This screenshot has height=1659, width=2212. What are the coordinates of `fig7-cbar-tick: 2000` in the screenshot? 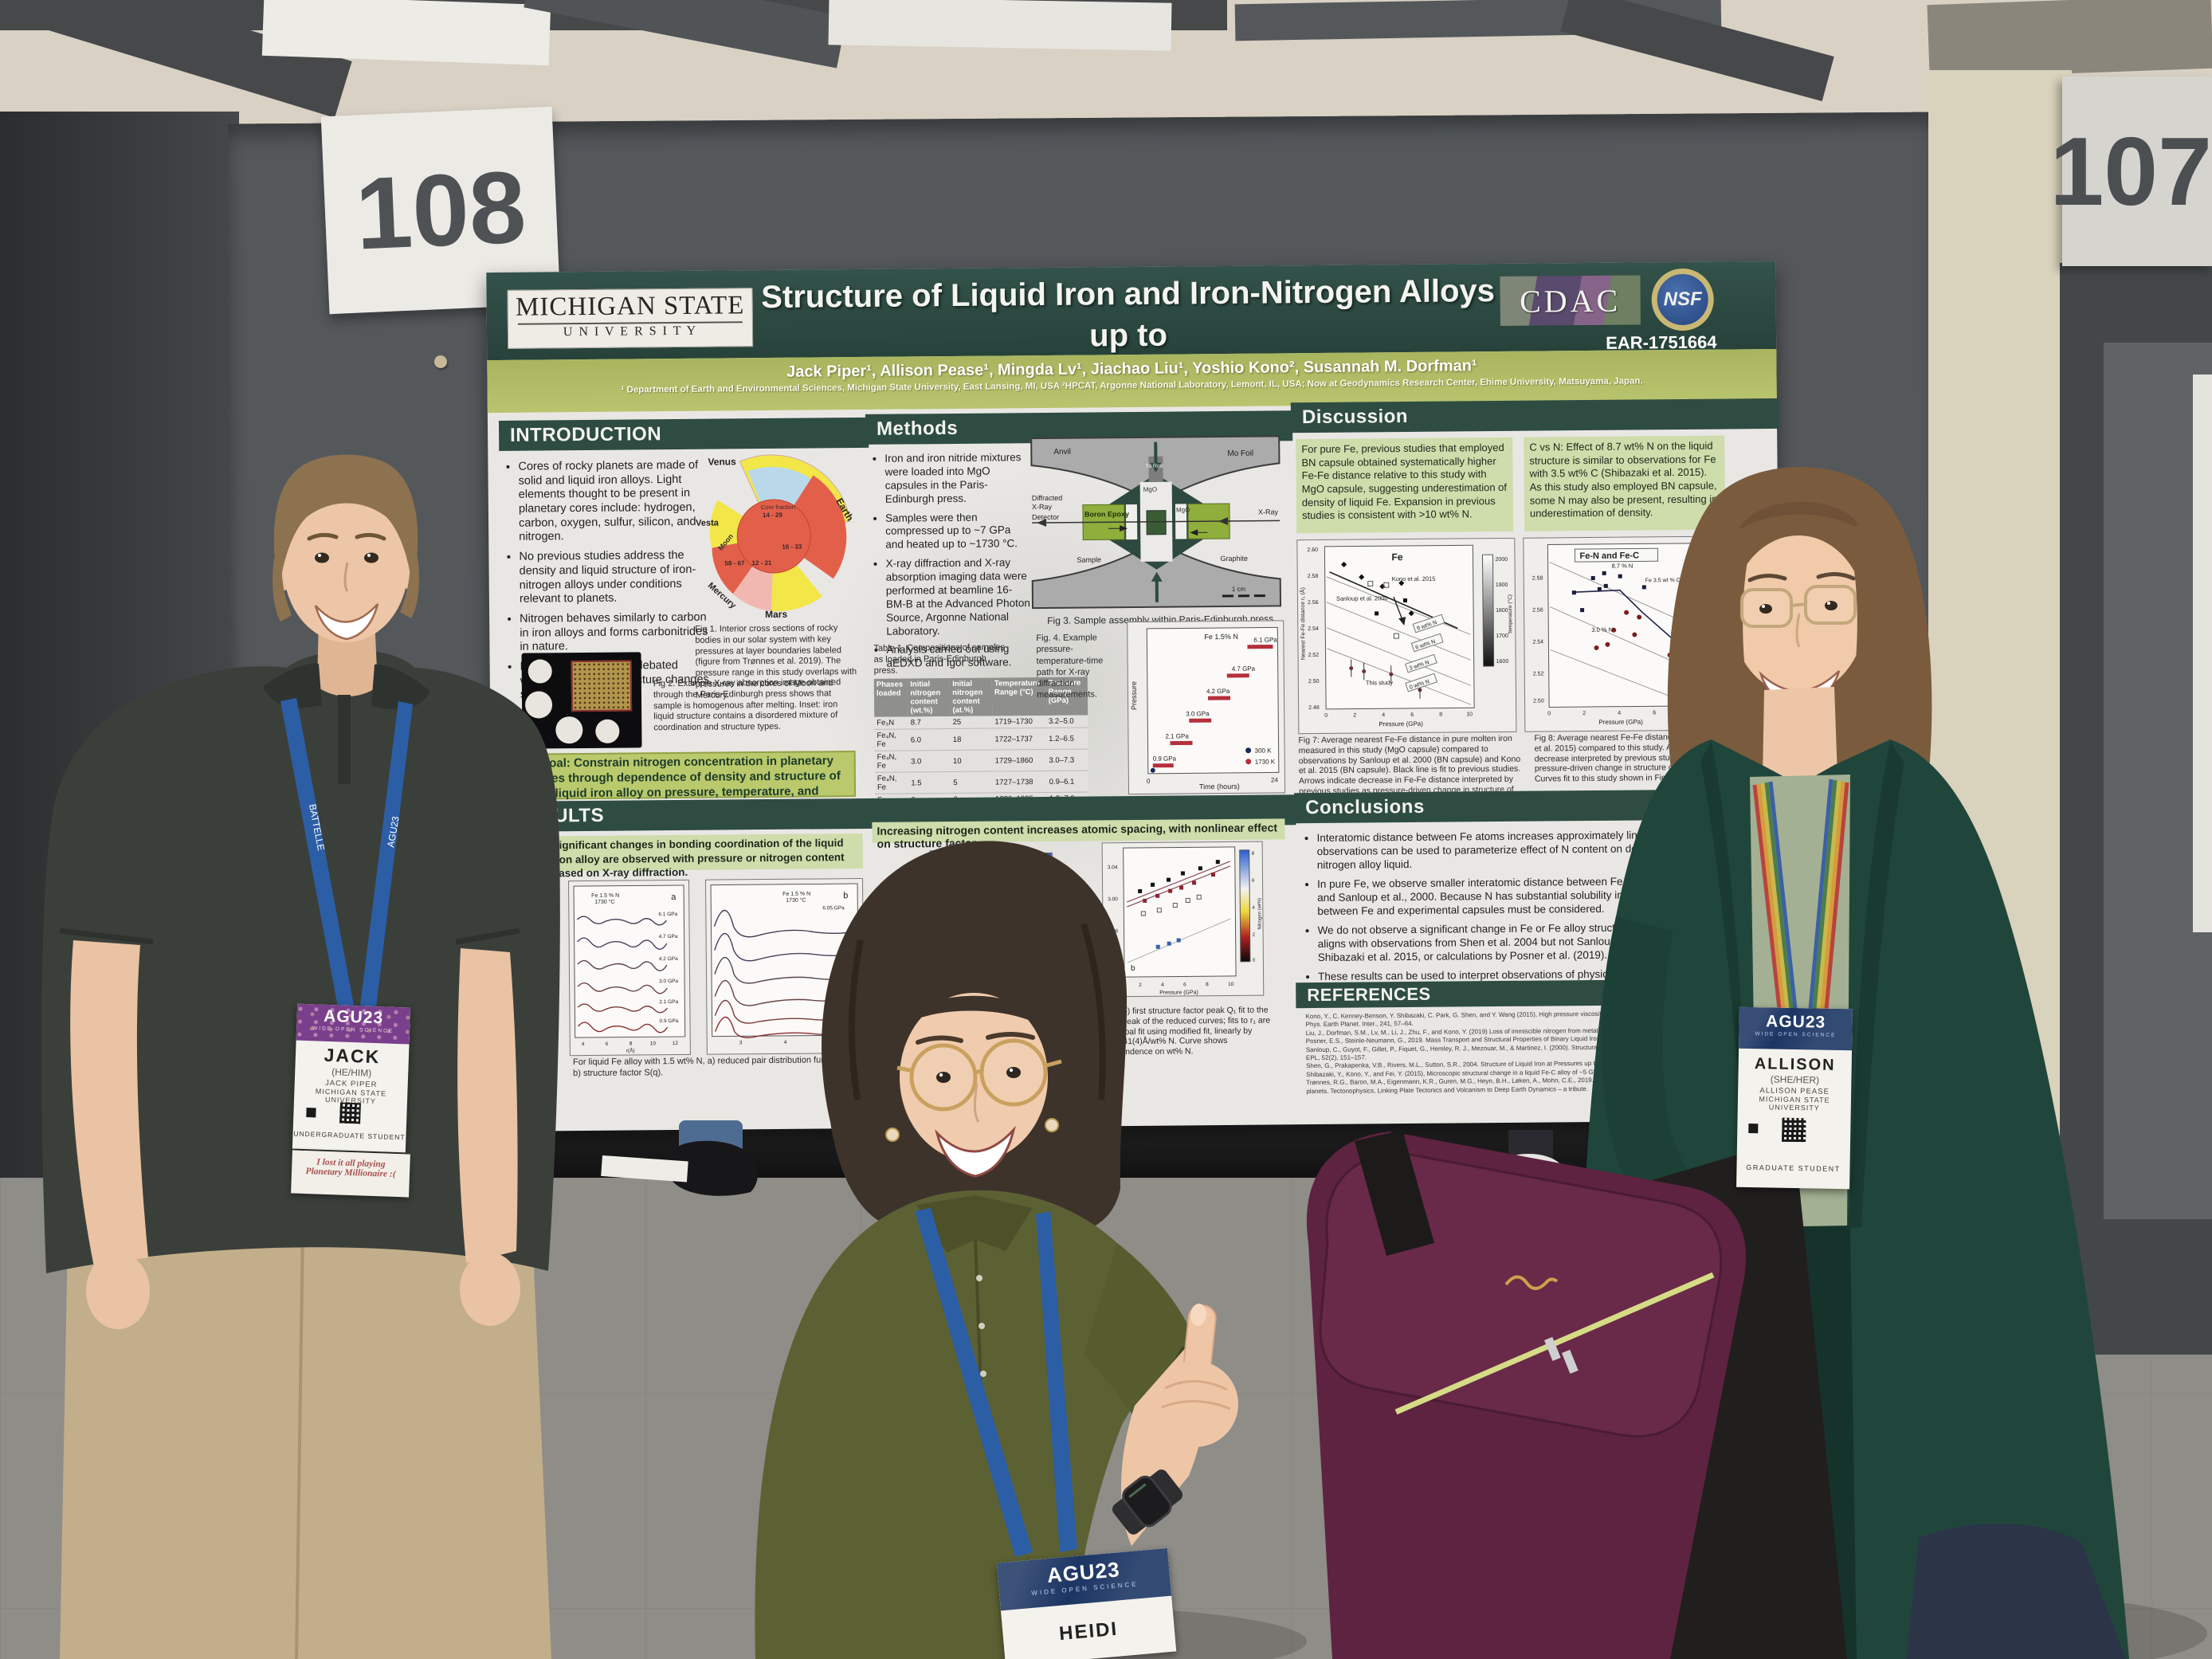 It's located at (1501, 560).